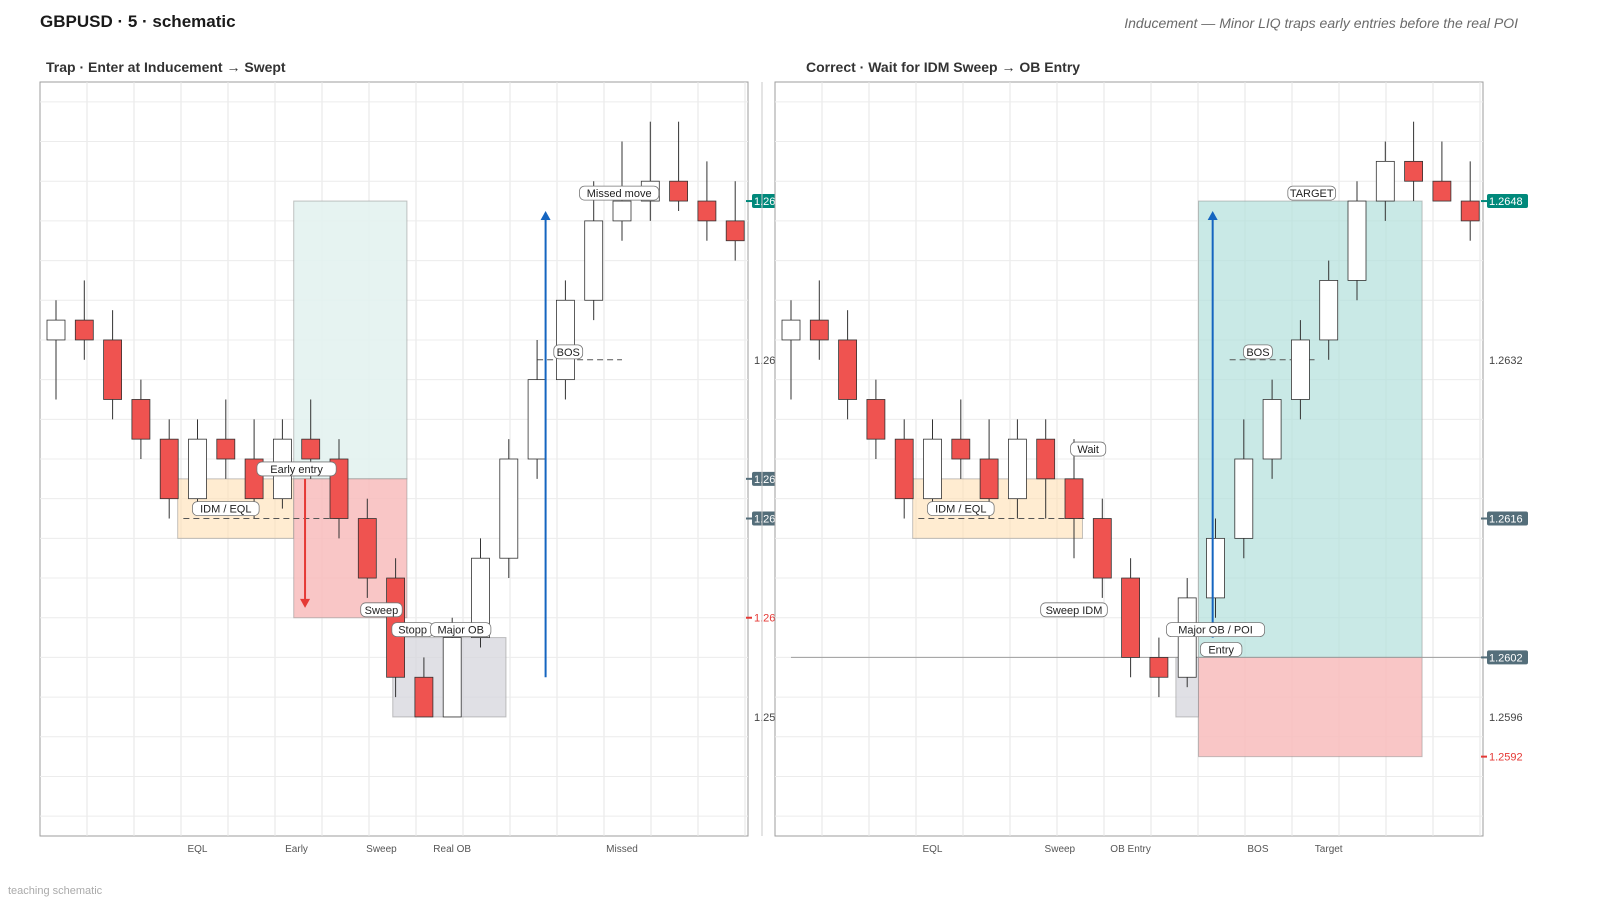  I want to click on annotation-text: Sweep, so click(382, 611).